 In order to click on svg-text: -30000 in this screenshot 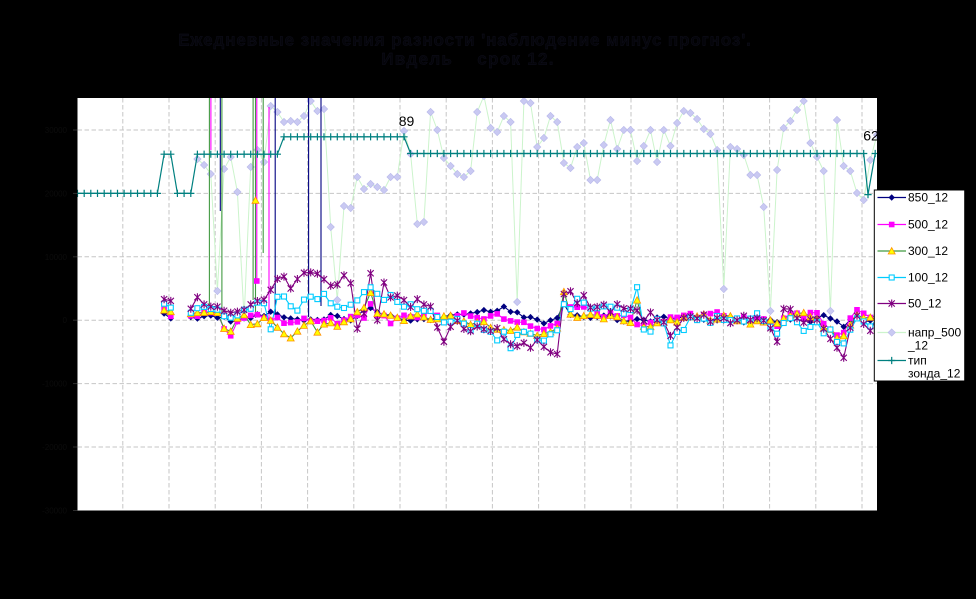, I will do `click(54, 511)`.